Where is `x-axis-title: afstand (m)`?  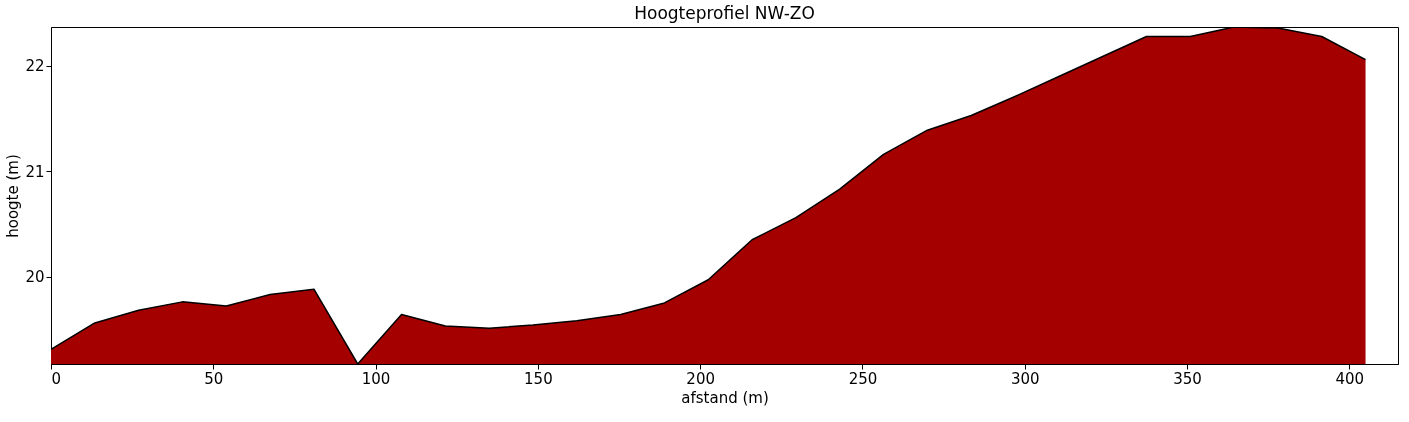
x-axis-title: afstand (m) is located at coordinates (725, 397).